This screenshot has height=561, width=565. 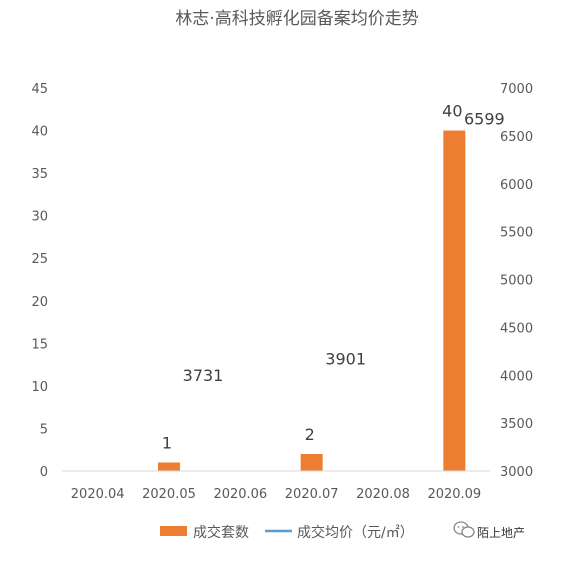 I want to click on right-tick-label: 6000, so click(x=516, y=185).